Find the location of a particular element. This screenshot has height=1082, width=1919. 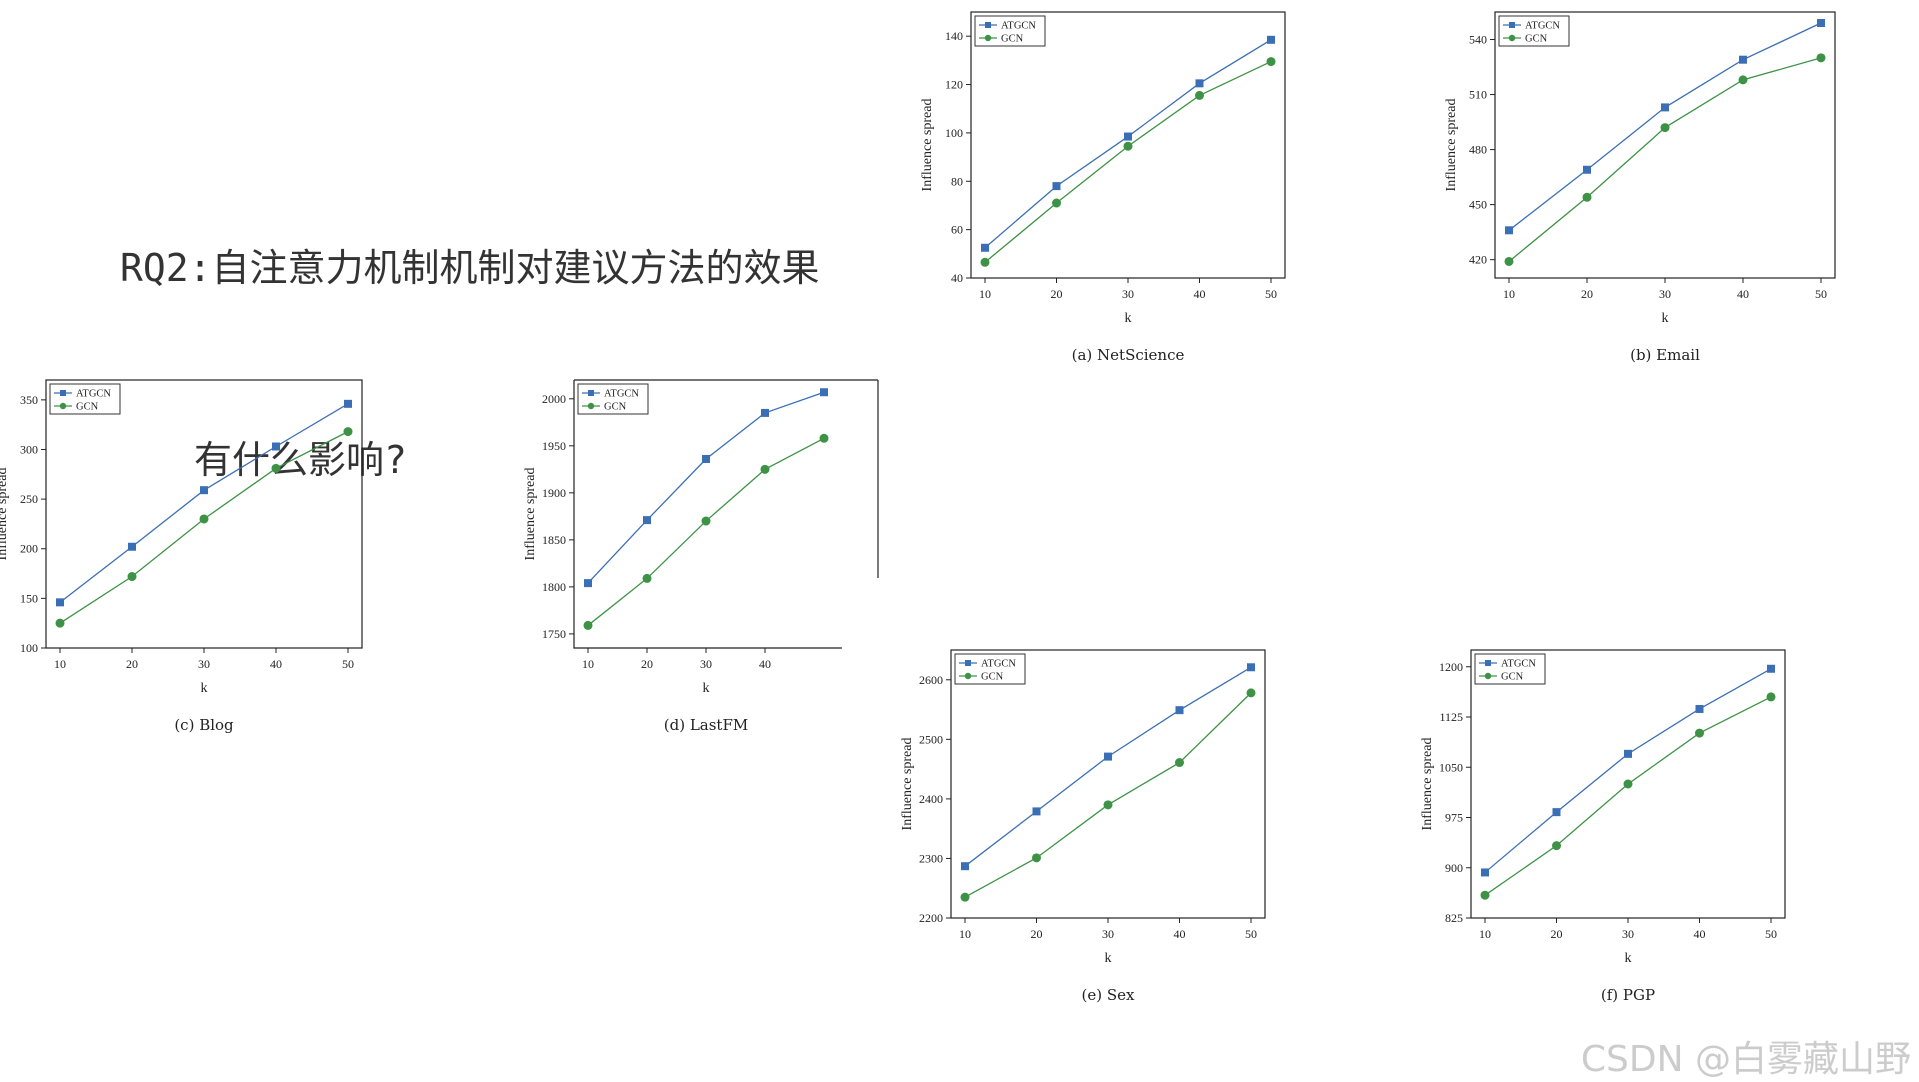

chart-pgp-xtick-label-3: 40 is located at coordinates (1700, 934).